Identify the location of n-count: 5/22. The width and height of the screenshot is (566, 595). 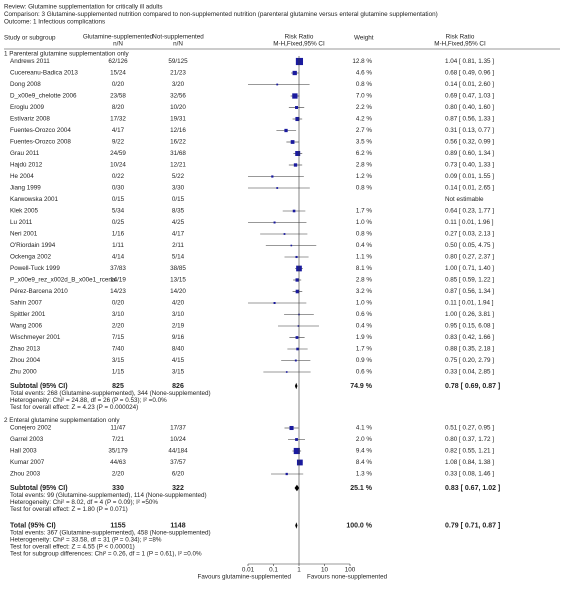
(178, 176).